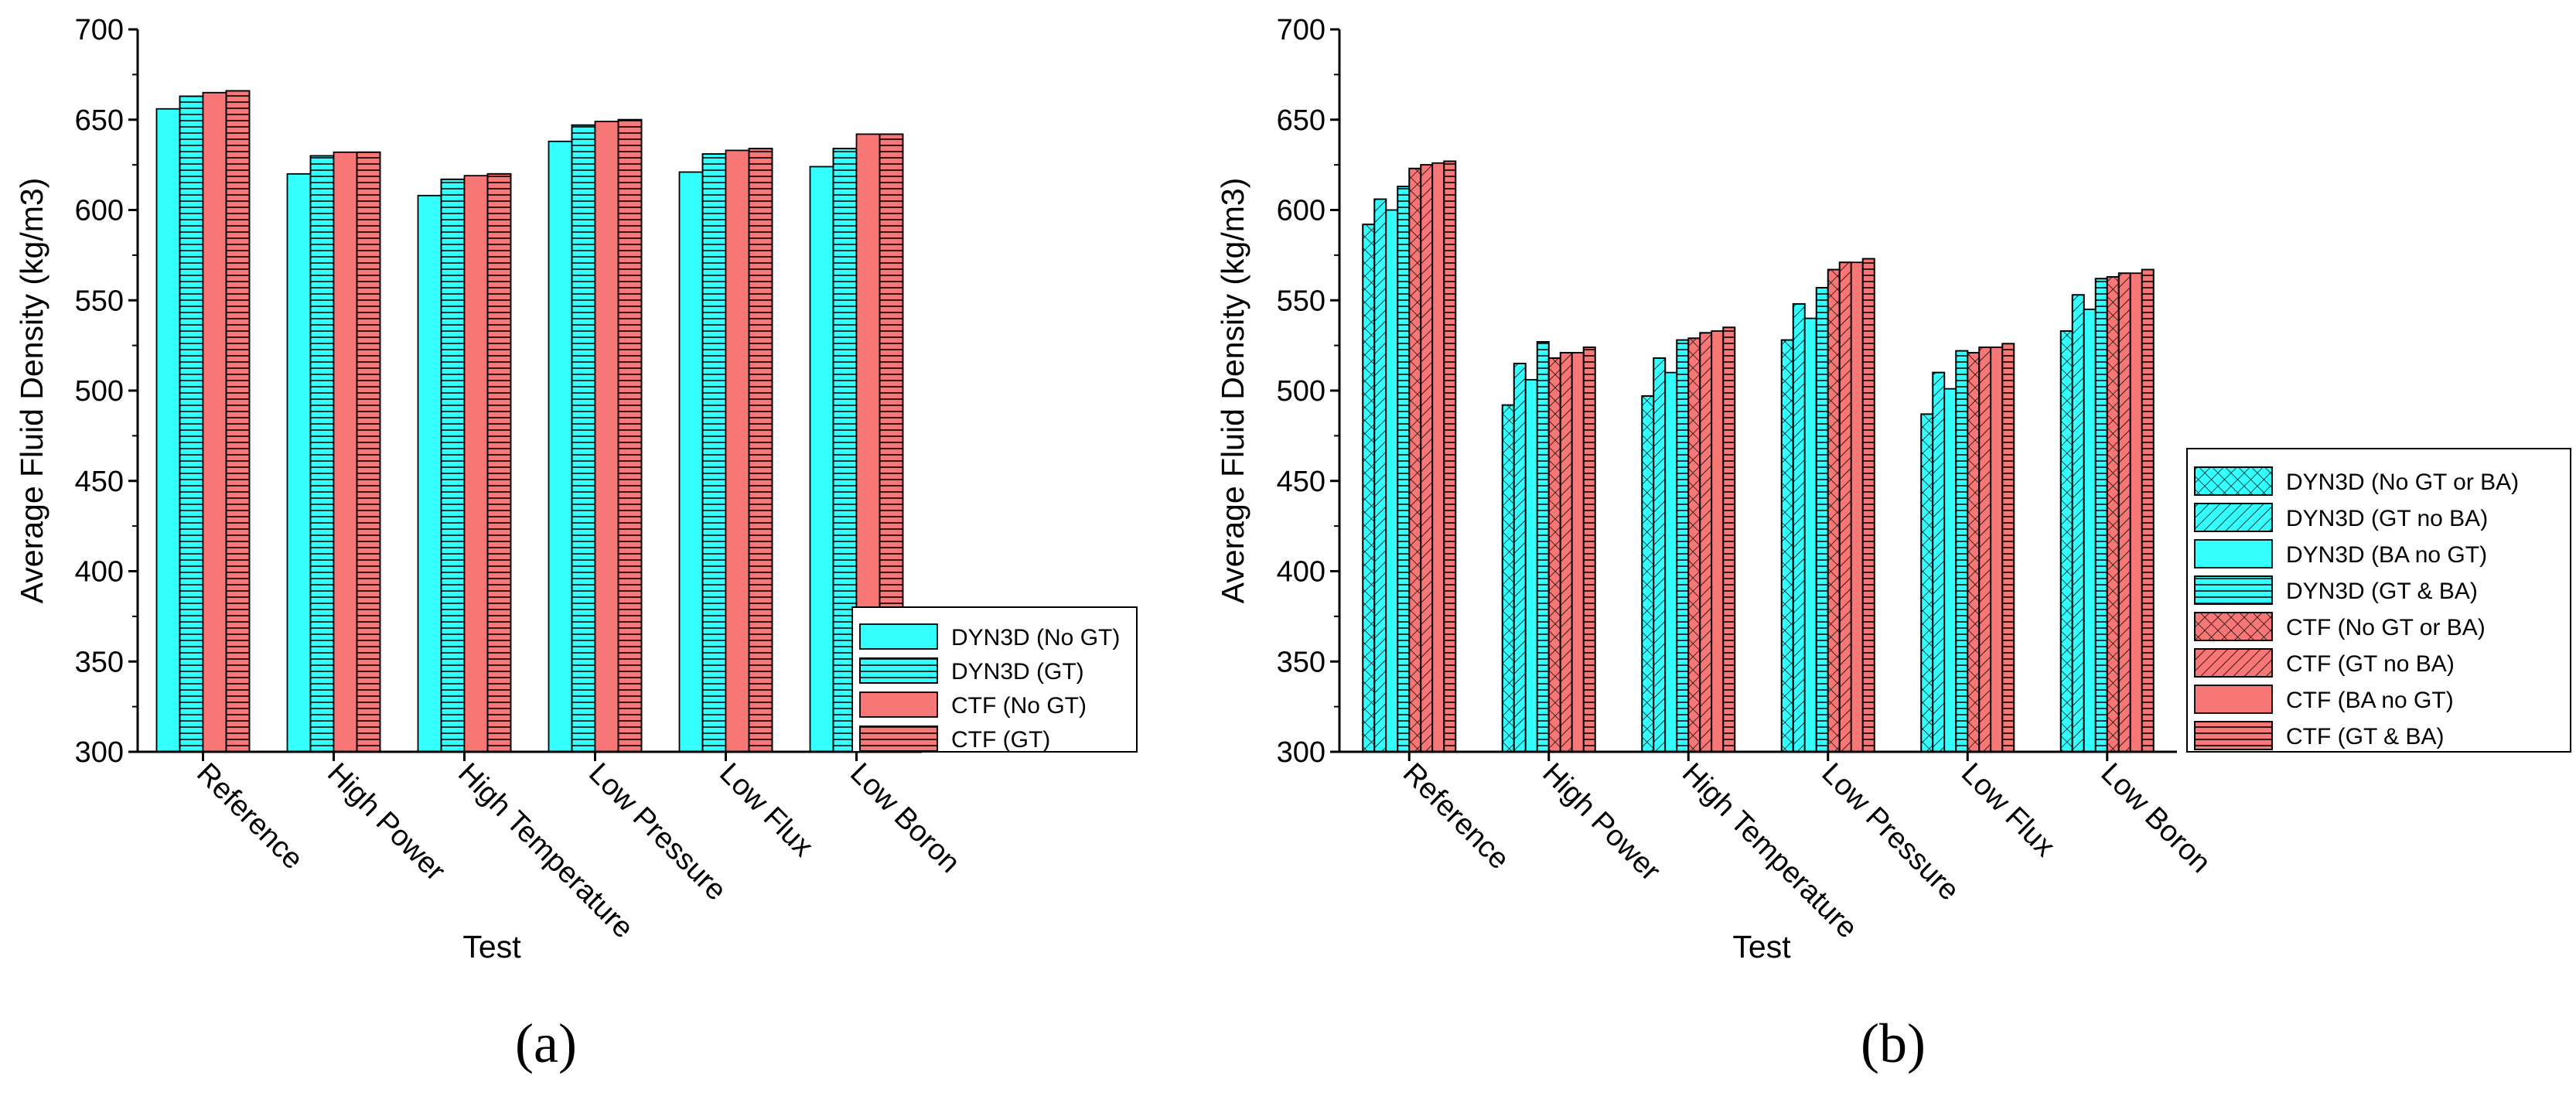  I want to click on chart-b-bar-high-temperature-dyn3d-ba-no-gt, so click(1671, 562).